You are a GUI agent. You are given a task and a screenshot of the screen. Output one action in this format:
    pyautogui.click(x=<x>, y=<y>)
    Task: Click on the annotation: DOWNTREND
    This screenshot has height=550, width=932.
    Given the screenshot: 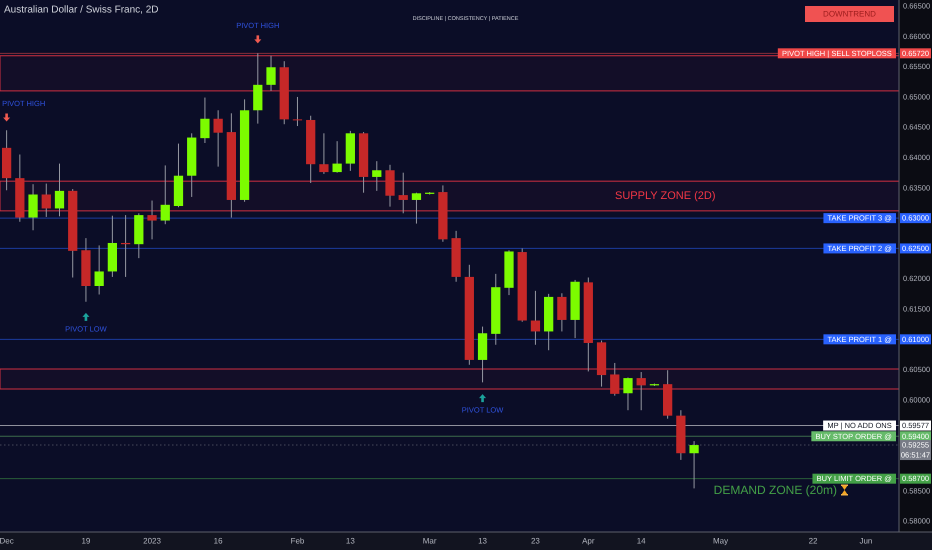 What is the action you would take?
    pyautogui.click(x=849, y=14)
    